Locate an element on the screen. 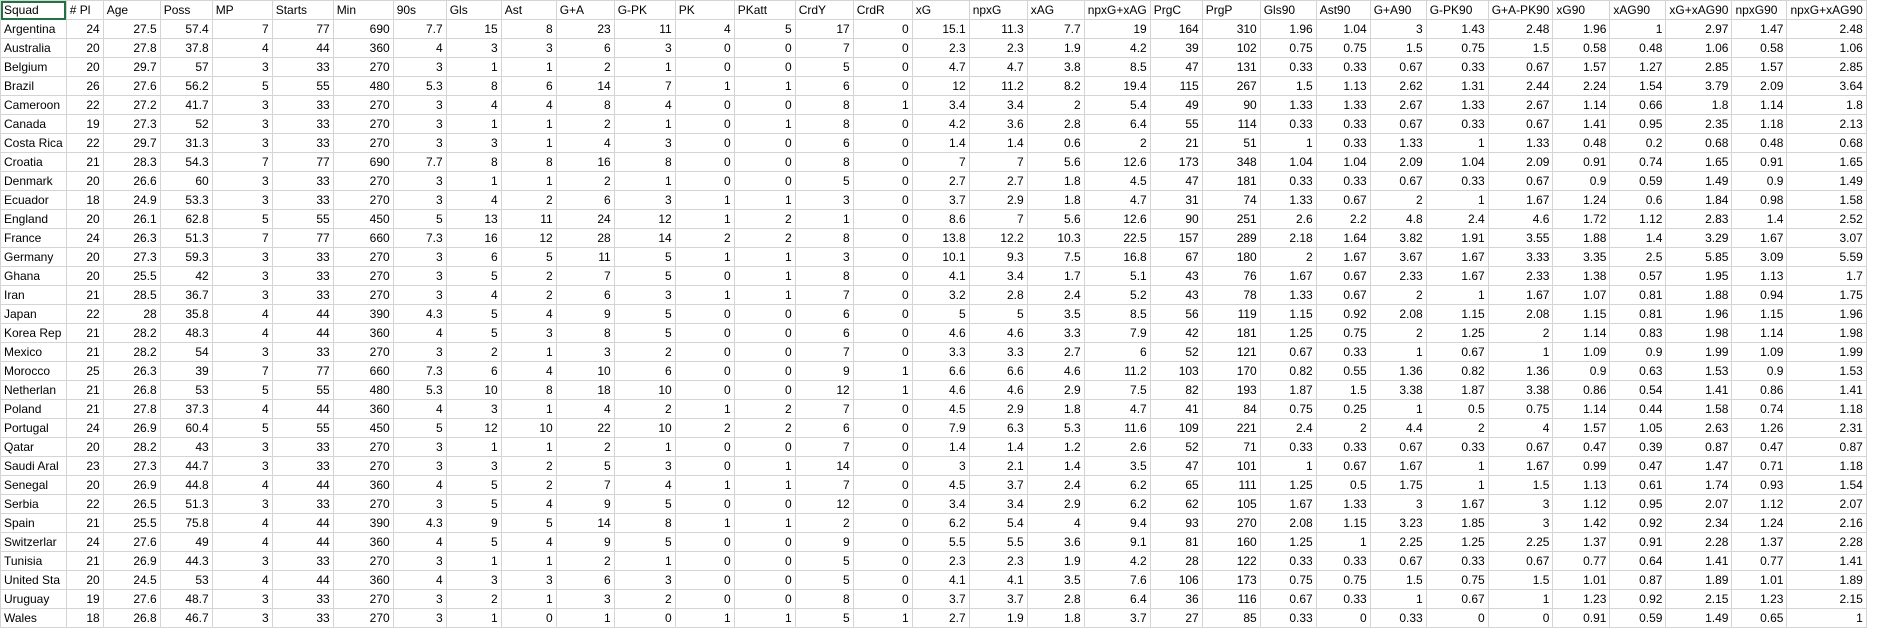 The height and width of the screenshot is (628, 1880). data-cell: 0.33 is located at coordinates (1288, 618).